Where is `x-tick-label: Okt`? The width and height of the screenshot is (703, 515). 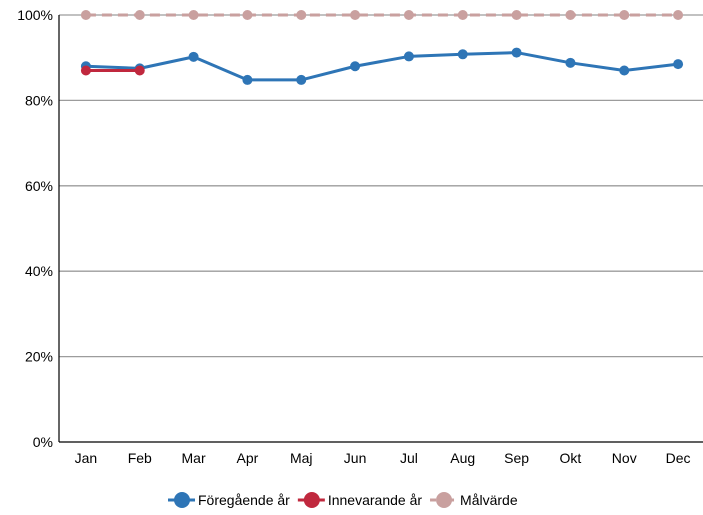
x-tick-label: Okt is located at coordinates (571, 458).